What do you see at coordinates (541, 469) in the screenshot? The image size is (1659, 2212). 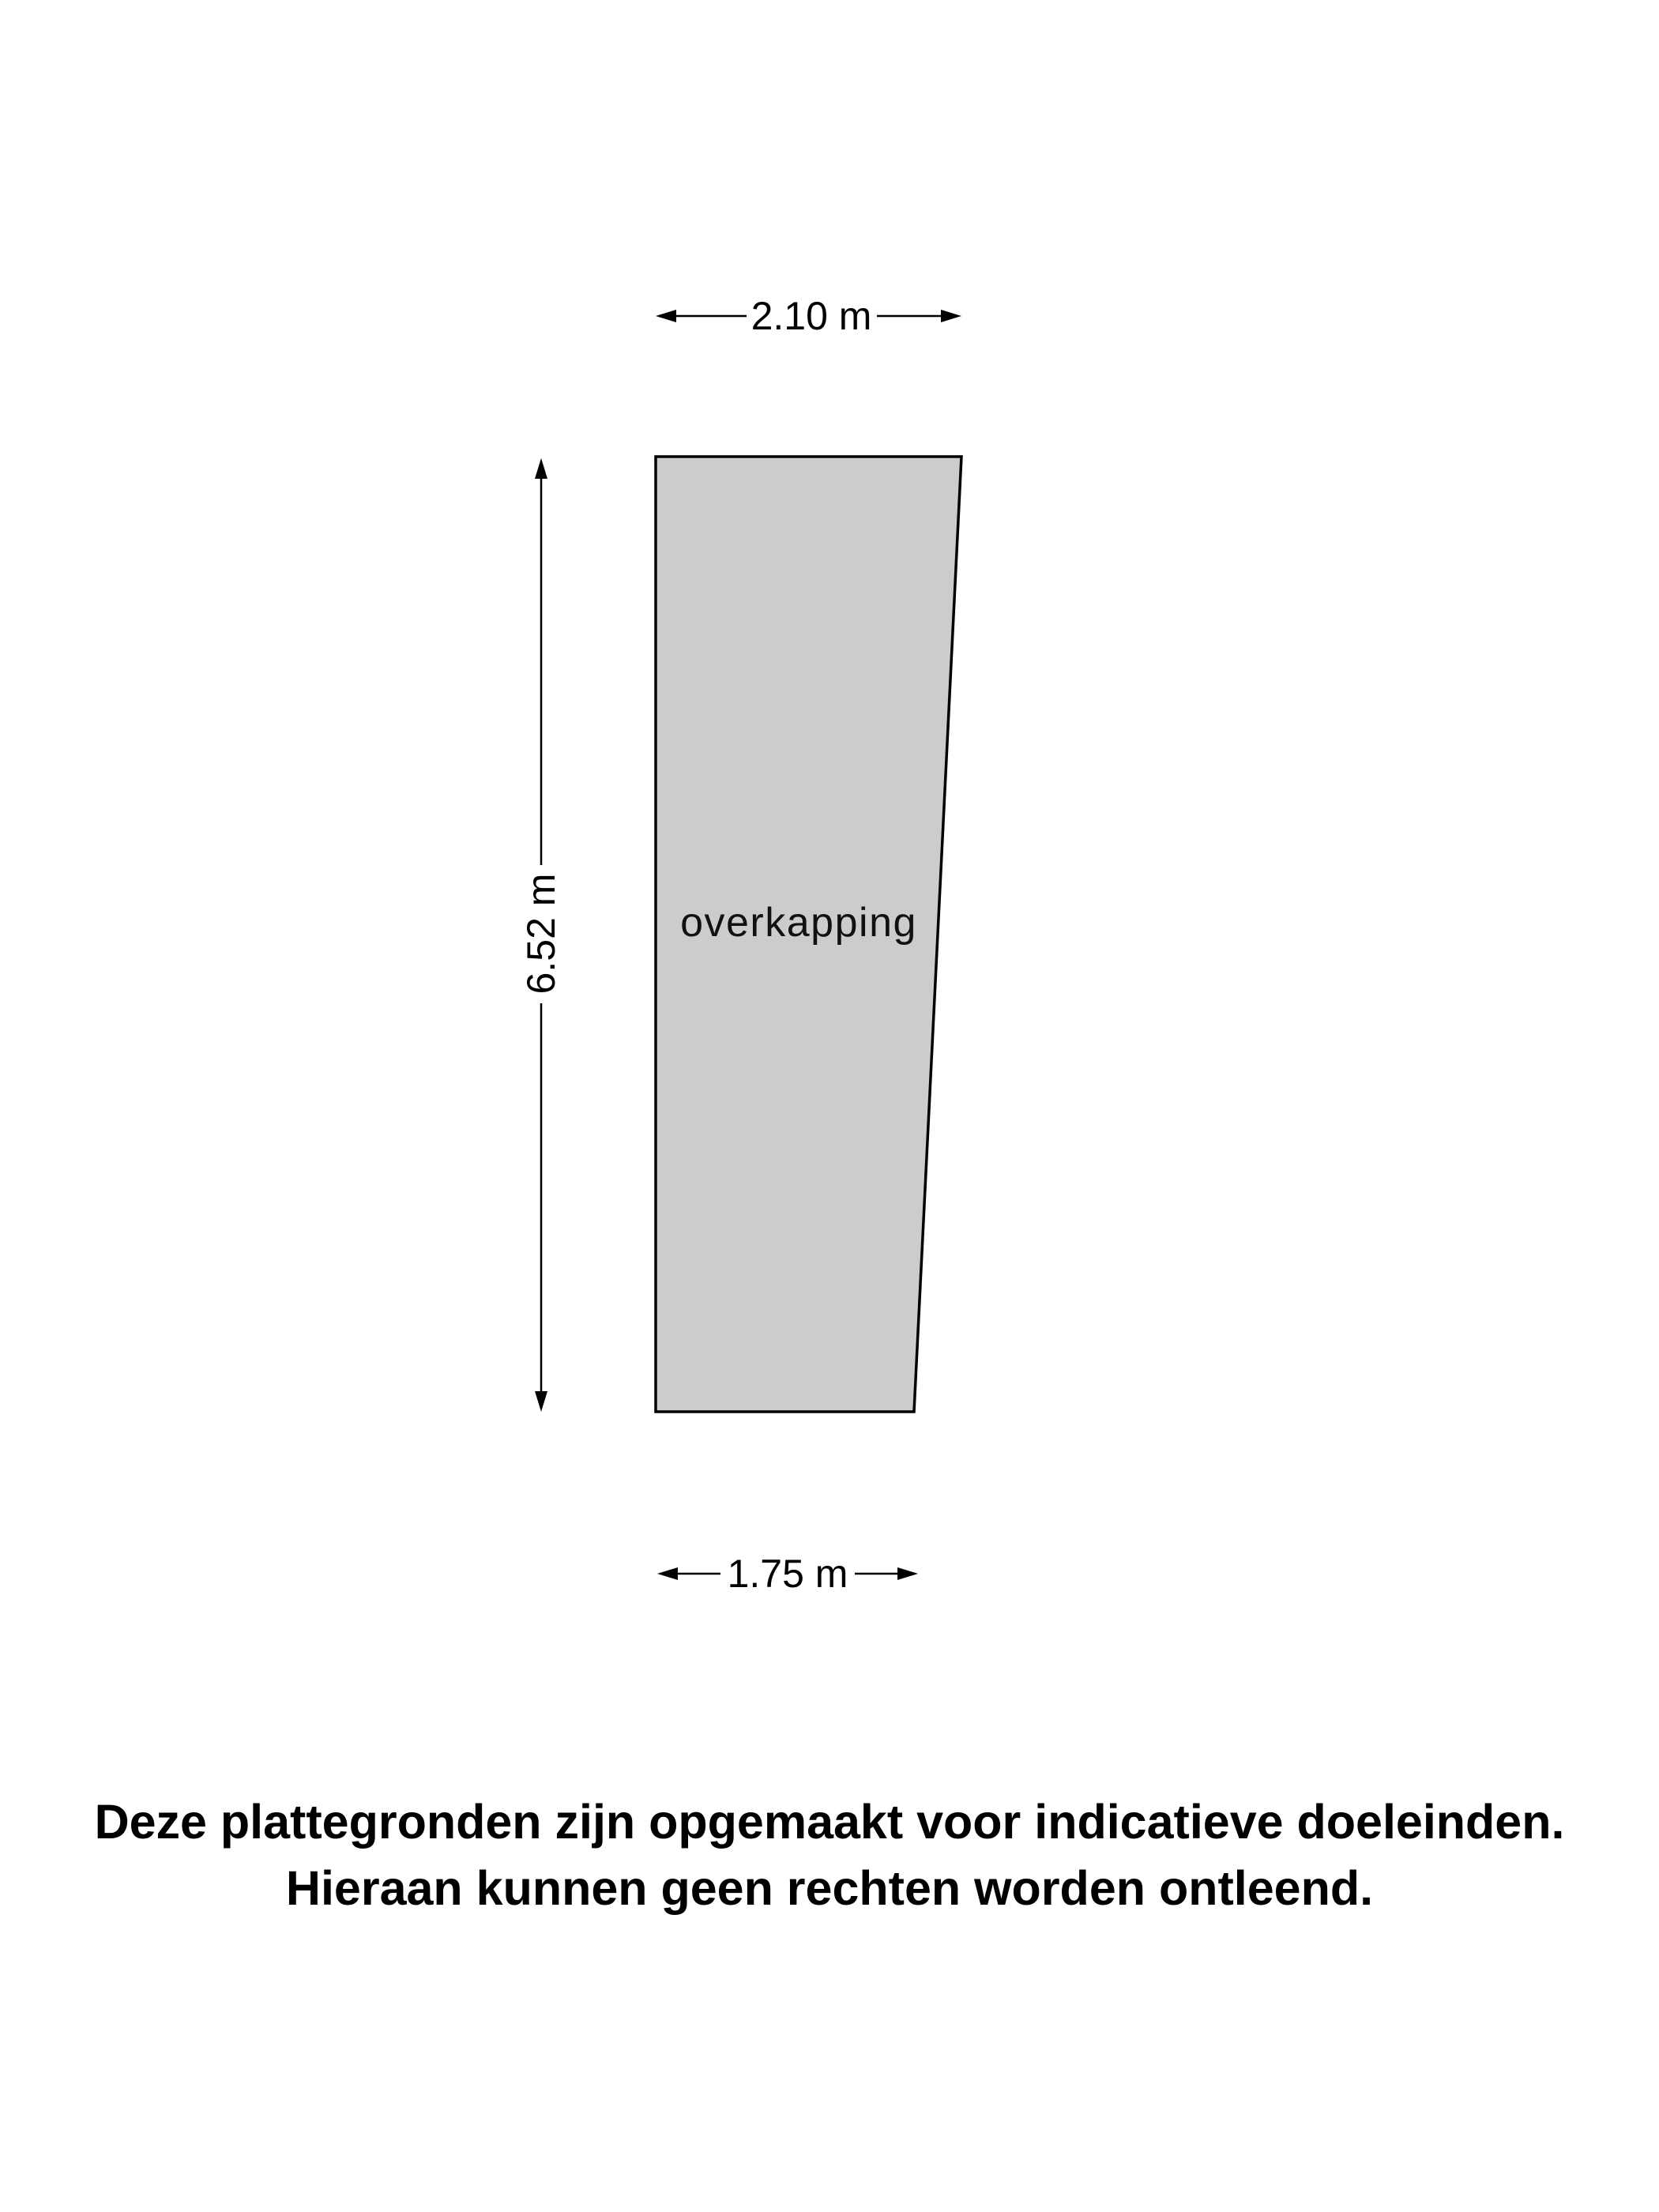 I see `arrow-up-icon` at bounding box center [541, 469].